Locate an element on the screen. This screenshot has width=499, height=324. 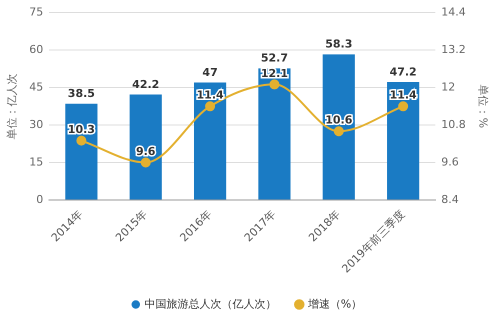
y-tick-label: 60 is located at coordinates (36, 49).